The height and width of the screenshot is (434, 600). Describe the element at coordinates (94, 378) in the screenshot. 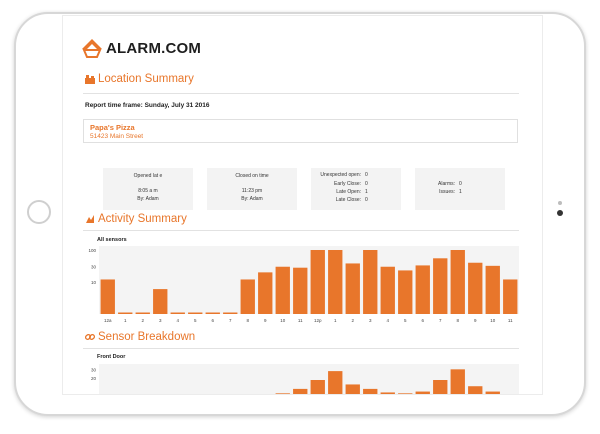

I see `y-tick-label: 20` at that location.